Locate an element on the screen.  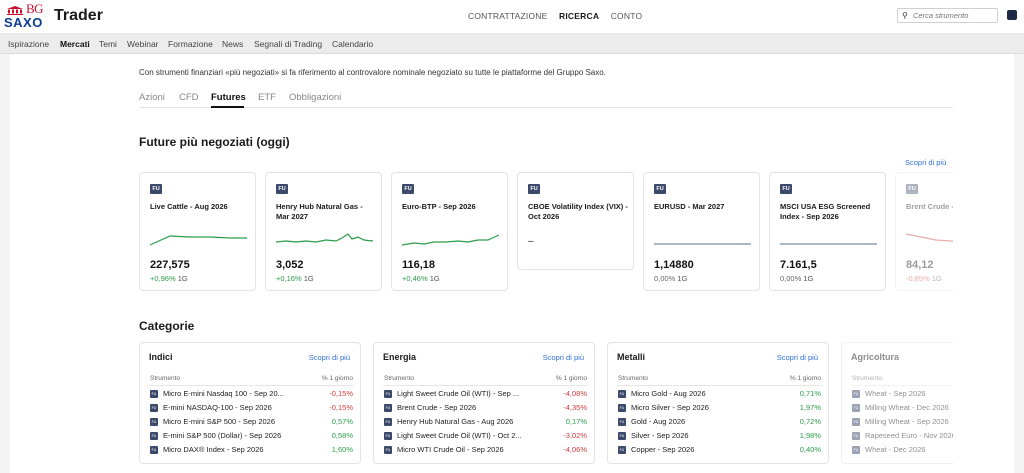
category-title: Indici is located at coordinates (161, 357).